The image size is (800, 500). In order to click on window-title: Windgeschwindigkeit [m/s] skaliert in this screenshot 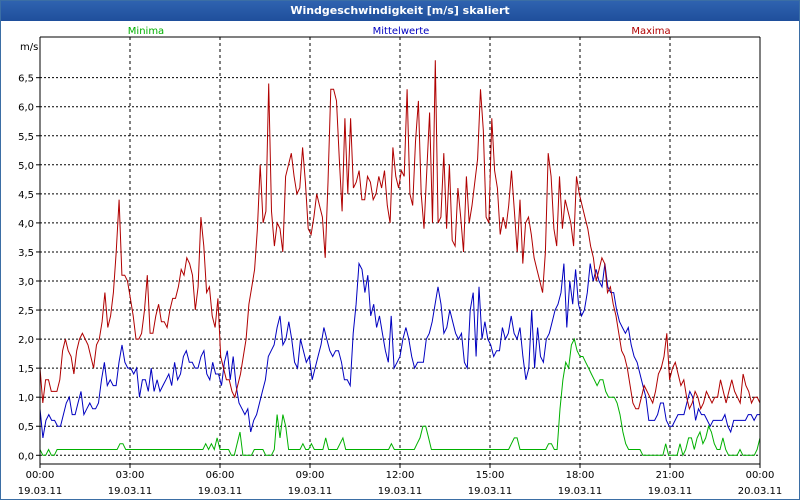, I will do `click(400, 11)`.